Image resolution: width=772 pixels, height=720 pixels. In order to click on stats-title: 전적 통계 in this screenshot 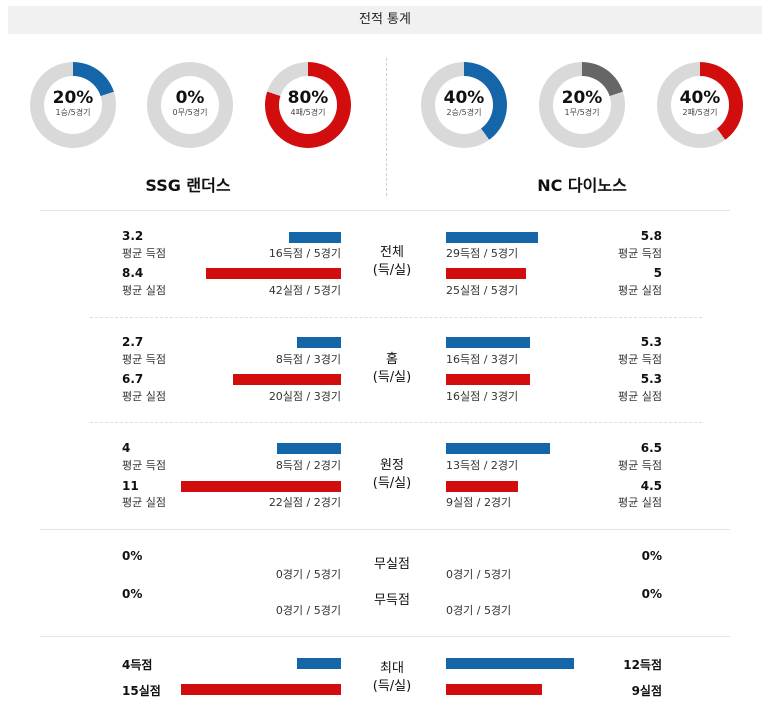, I will do `click(385, 19)`.